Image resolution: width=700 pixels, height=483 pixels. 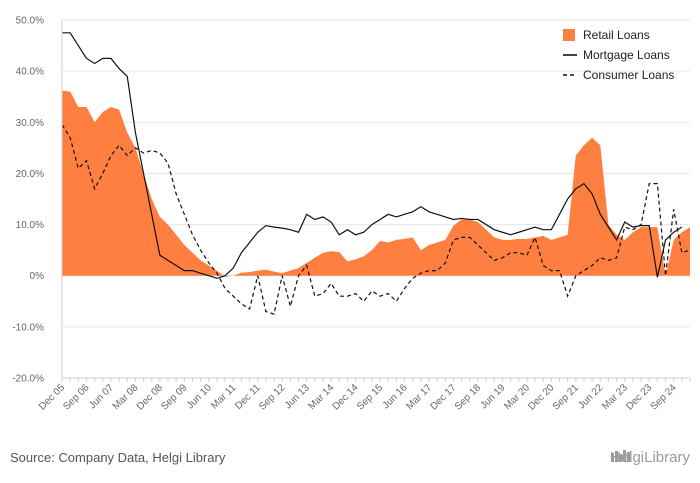 I want to click on brand-name: HelgiLibrary, so click(x=649, y=457).